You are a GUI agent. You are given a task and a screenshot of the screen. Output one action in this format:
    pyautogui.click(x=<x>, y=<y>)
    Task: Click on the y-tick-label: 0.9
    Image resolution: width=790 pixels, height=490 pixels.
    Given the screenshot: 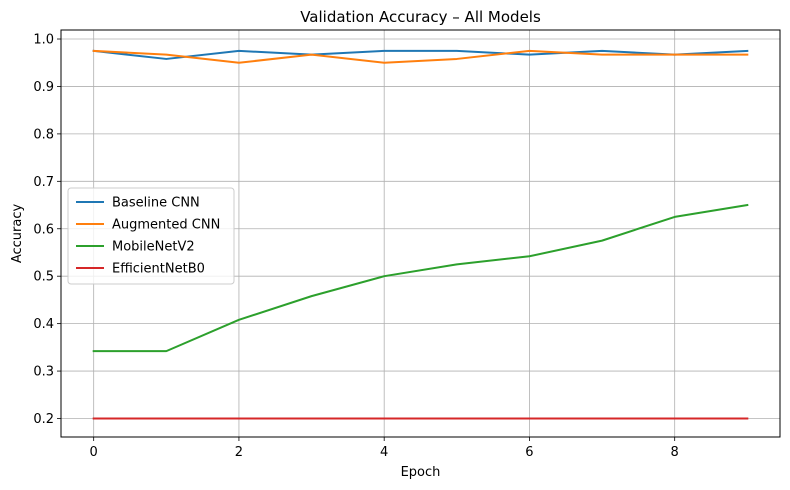 What is the action you would take?
    pyautogui.click(x=43, y=87)
    